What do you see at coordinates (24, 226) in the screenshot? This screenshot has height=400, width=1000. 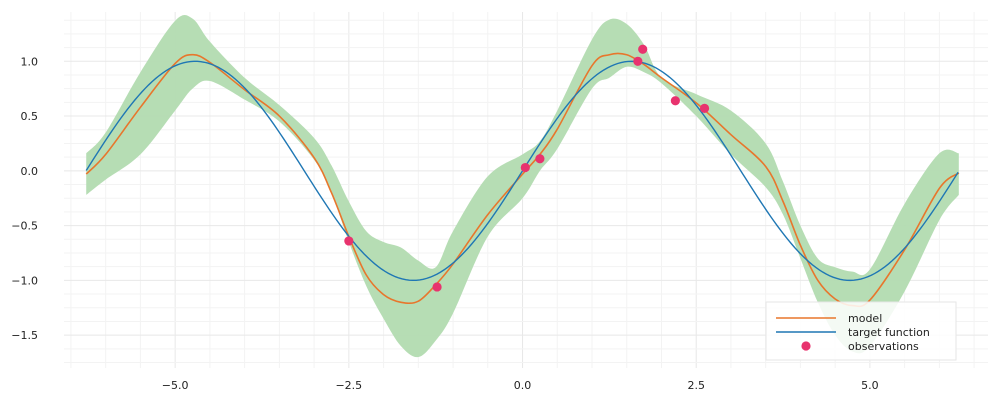 I see `y-tick-label: −0.5` at bounding box center [24, 226].